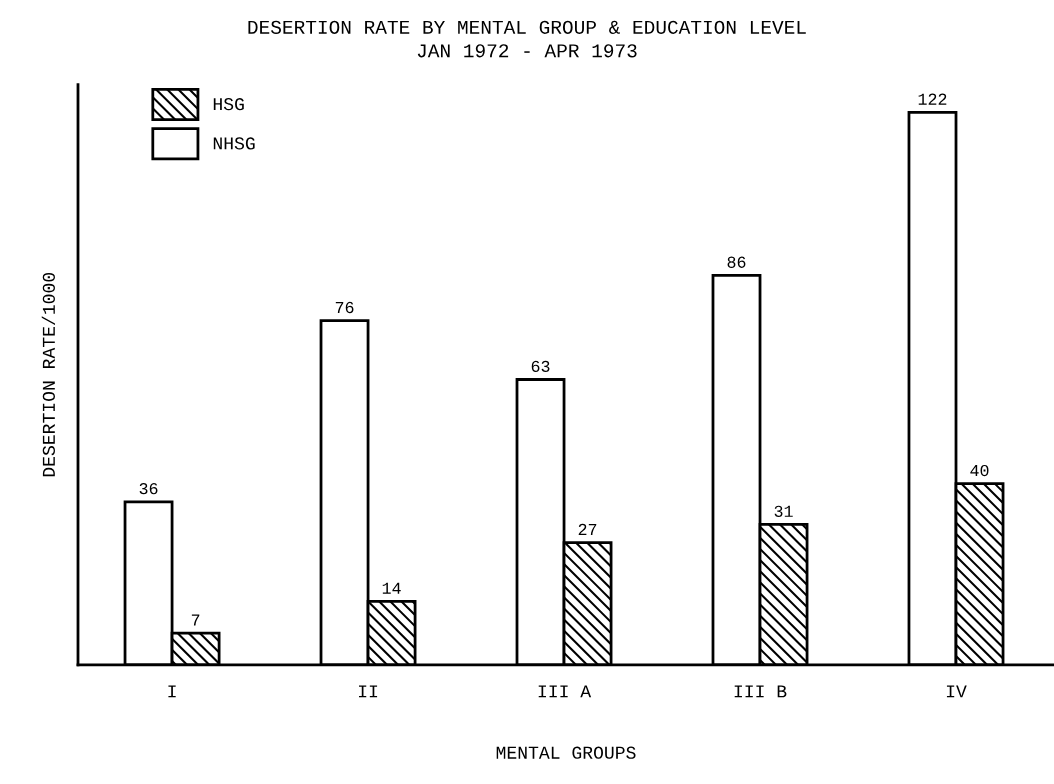 This screenshot has width=1054, height=784. Describe the element at coordinates (540, 366) in the screenshot. I see `data-label: 63` at that location.